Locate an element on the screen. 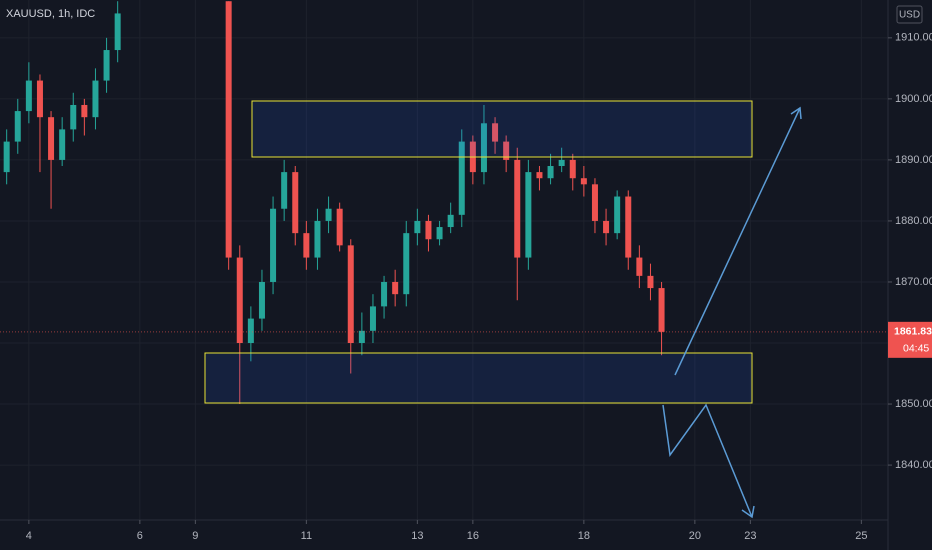 The height and width of the screenshot is (550, 932). x-tick-label: 13 is located at coordinates (417, 536).